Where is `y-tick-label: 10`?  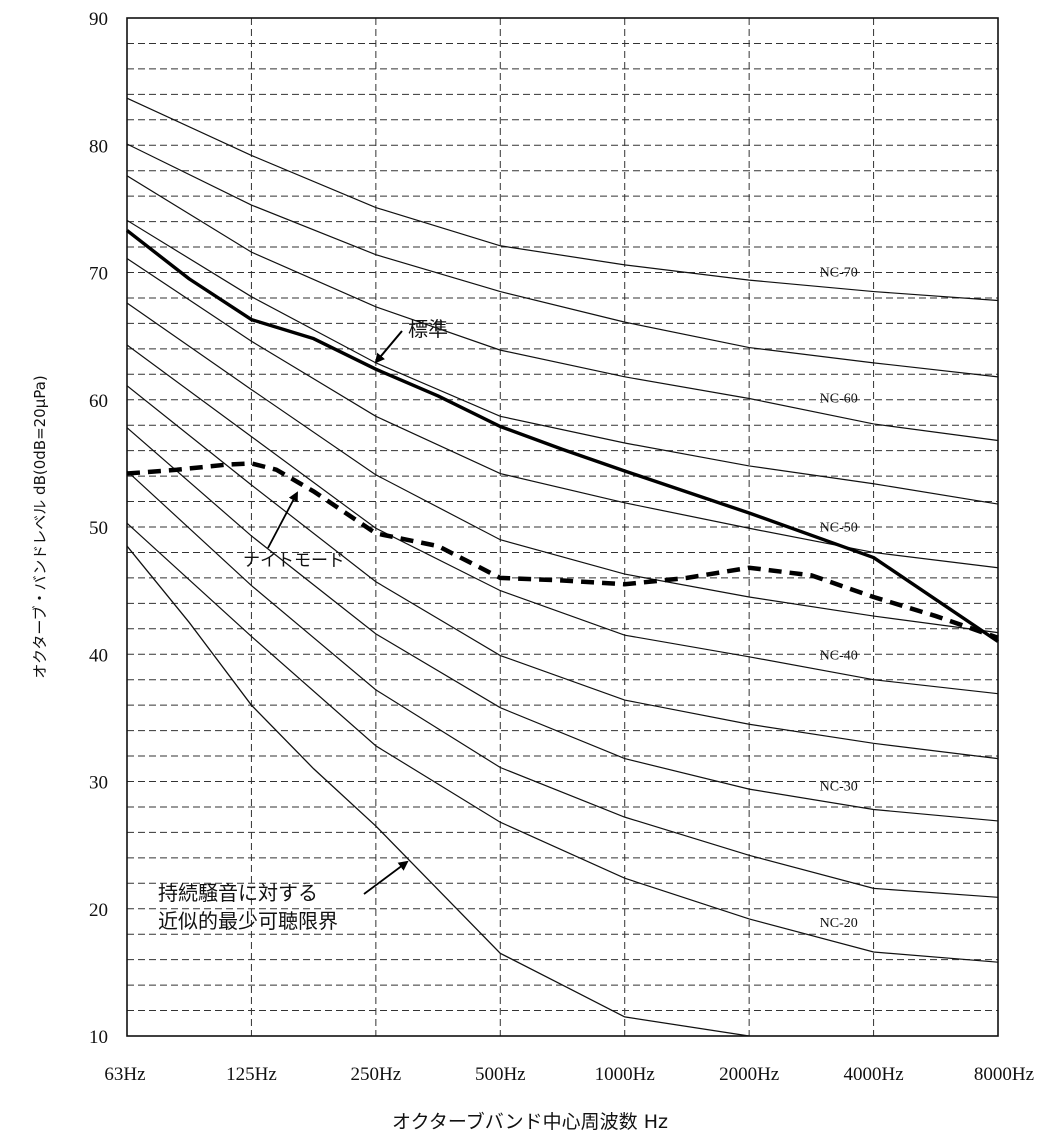
y-tick-label: 10 is located at coordinates (98, 1037).